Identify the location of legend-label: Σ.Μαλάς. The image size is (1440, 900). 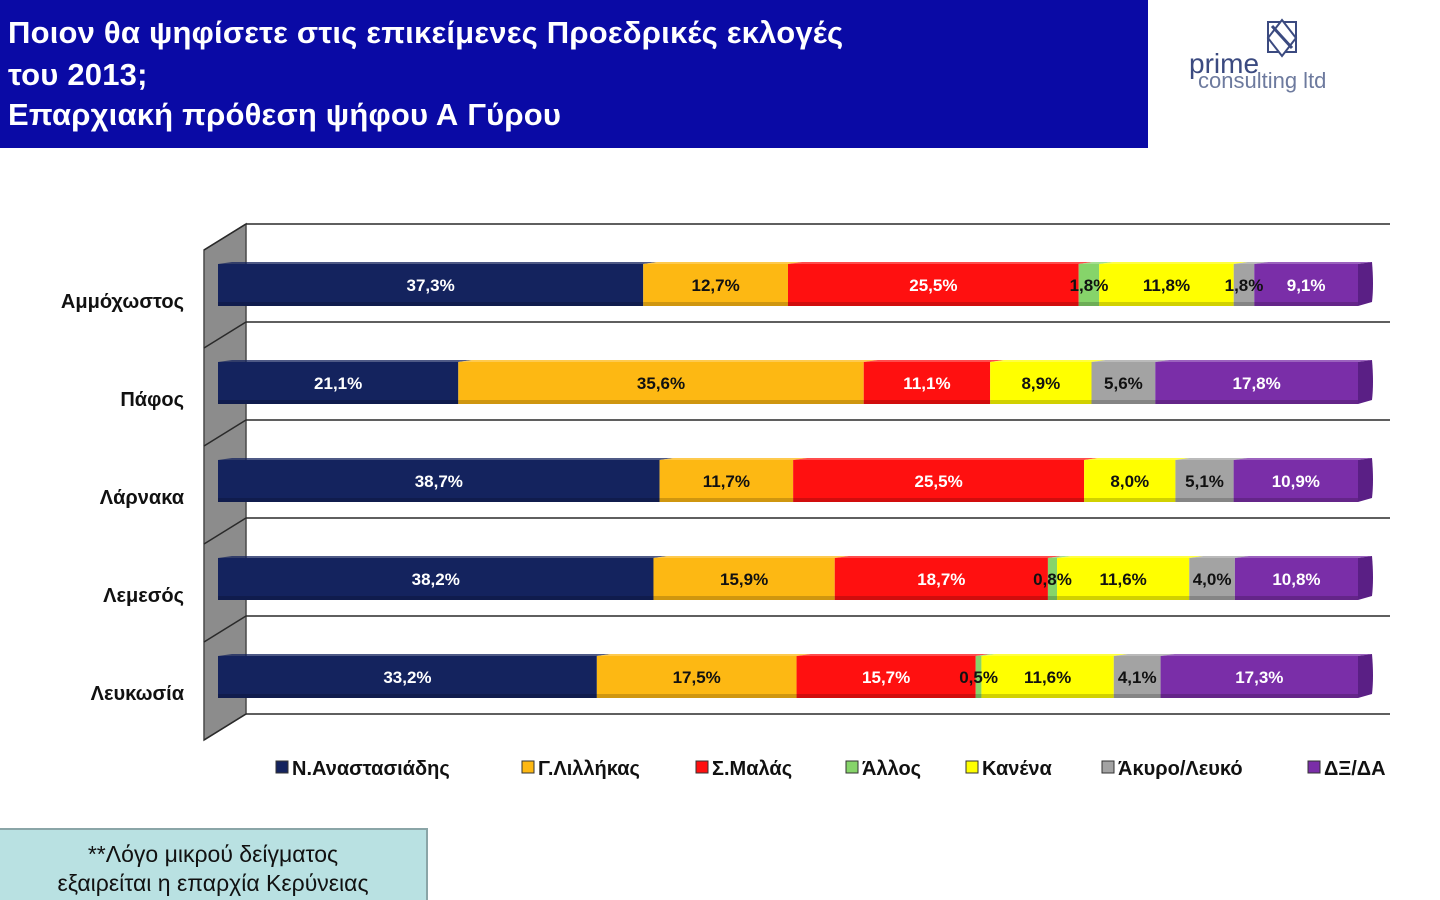
(752, 769).